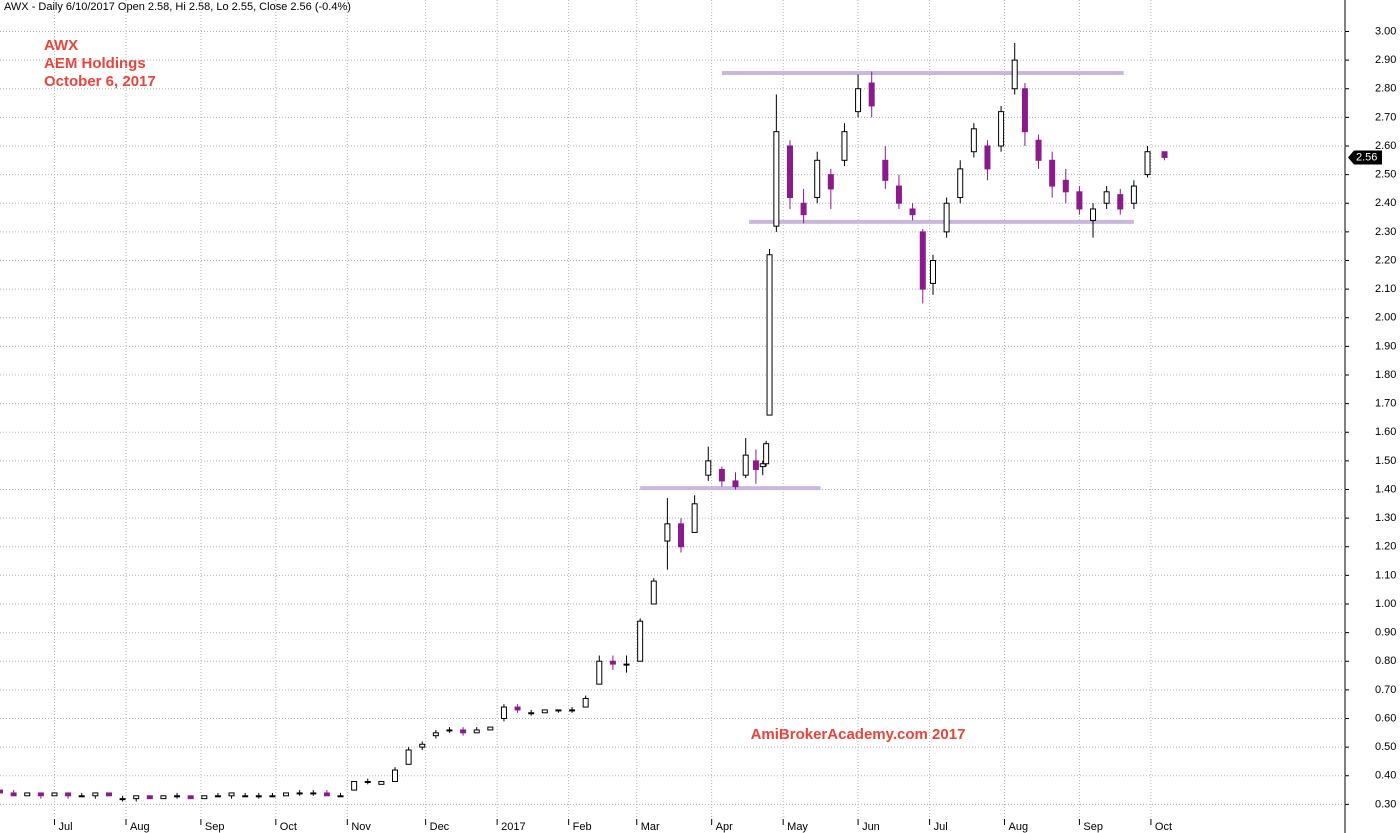 Image resolution: width=1400 pixels, height=833 pixels. I want to click on y-tick-label: 0.70, so click(1385, 690).